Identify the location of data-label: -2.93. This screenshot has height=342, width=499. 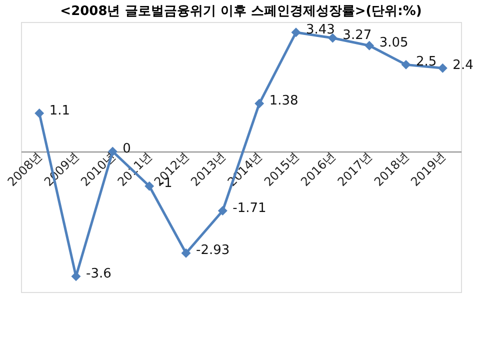
(213, 250).